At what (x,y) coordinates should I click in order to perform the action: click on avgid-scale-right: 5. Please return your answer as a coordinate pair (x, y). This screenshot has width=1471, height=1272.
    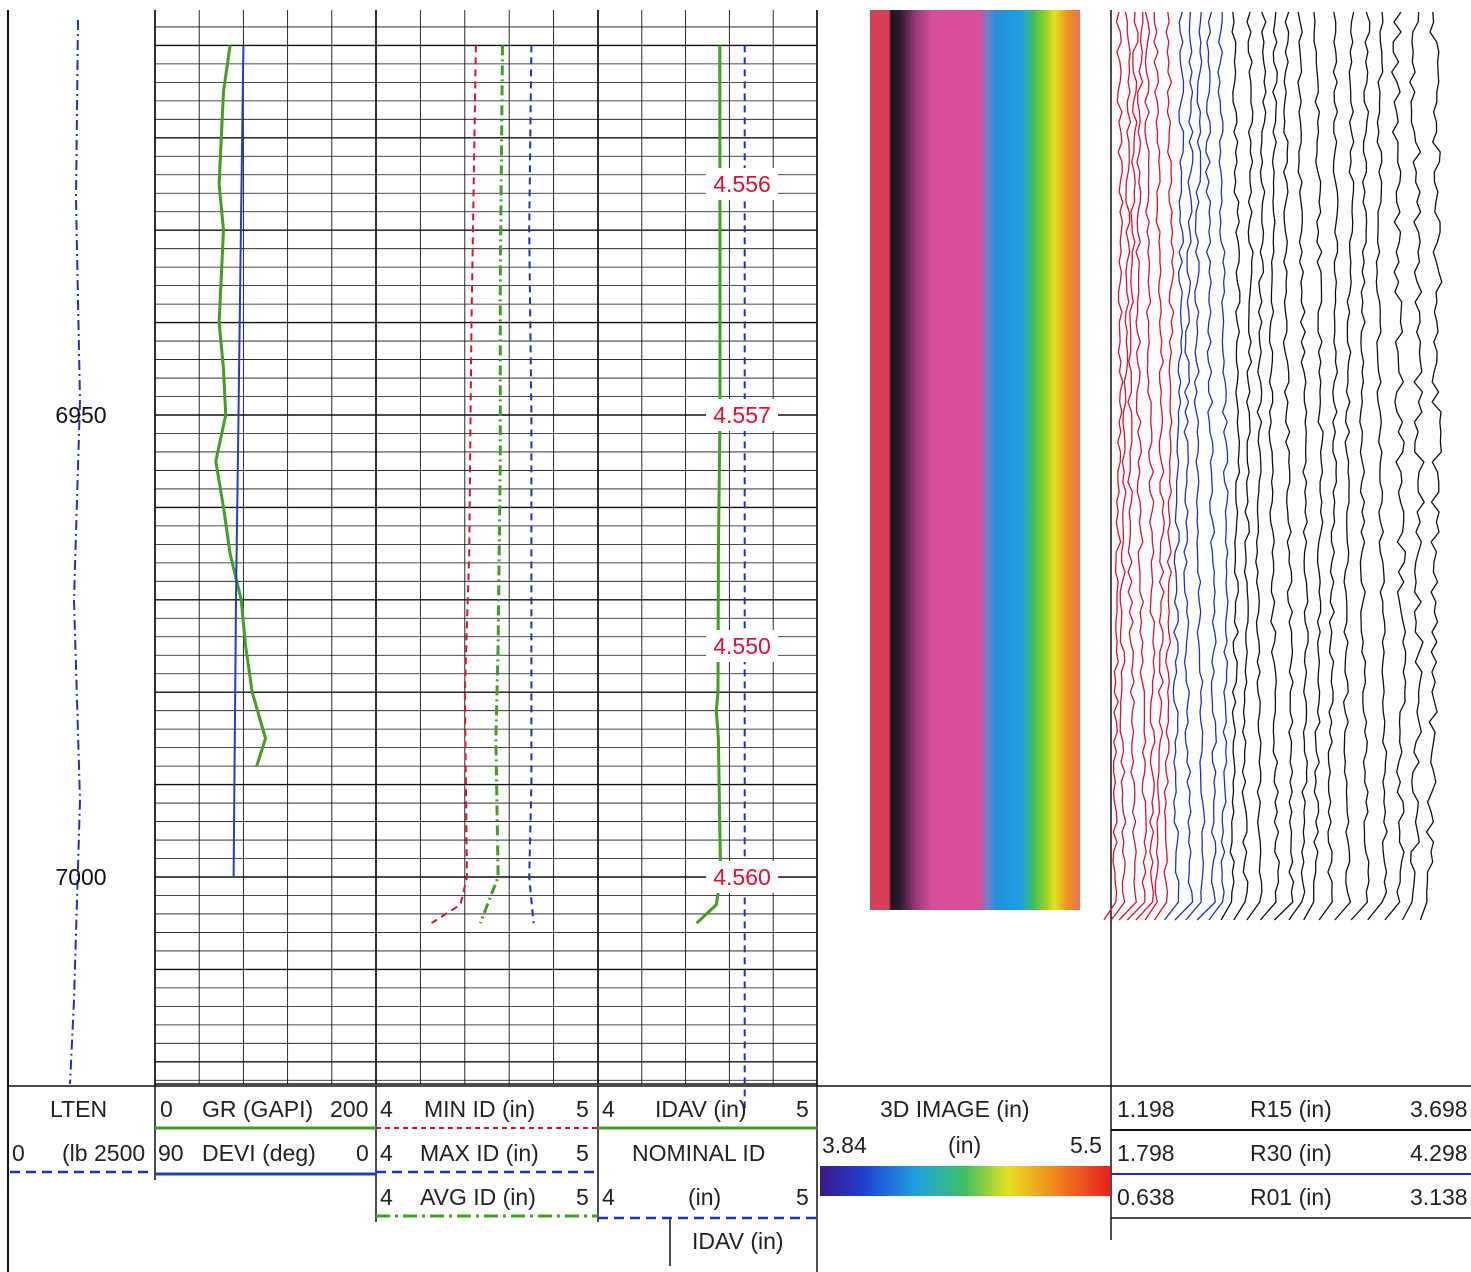
    Looking at the image, I should click on (582, 1197).